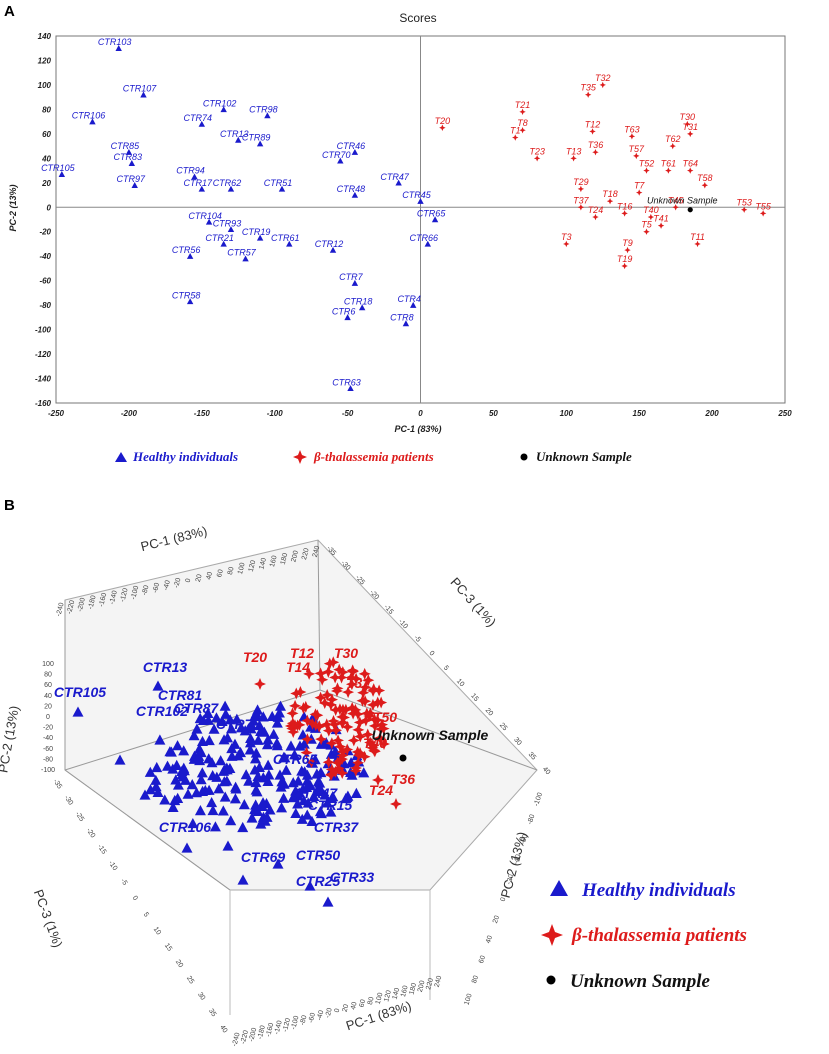 Image resolution: width=829 pixels, height=1054 pixels. Describe the element at coordinates (375, 743) in the screenshot. I see `patient-label-3d: T40` at that location.